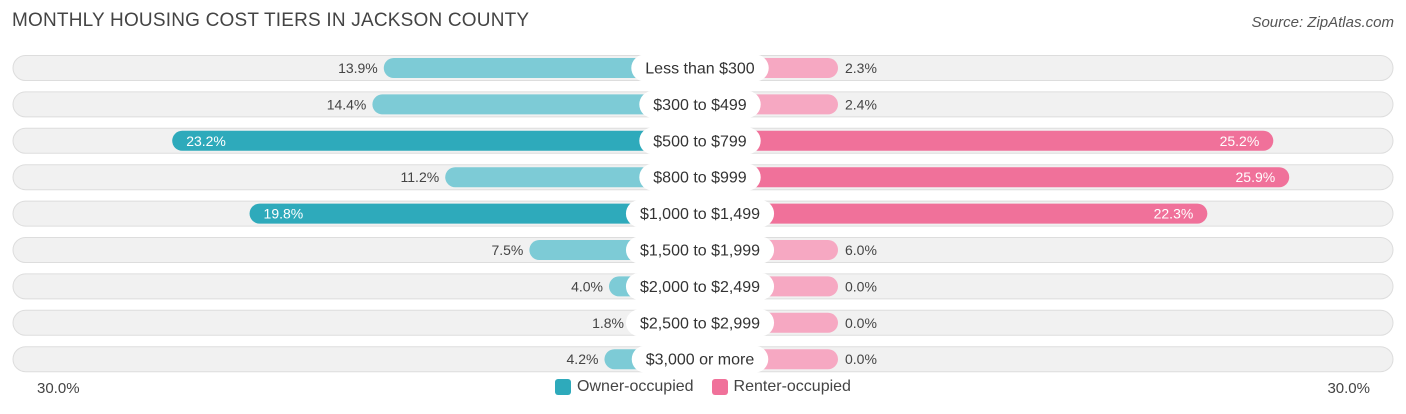  What do you see at coordinates (1348, 388) in the screenshot?
I see `axis-max-label: 30.0%` at bounding box center [1348, 388].